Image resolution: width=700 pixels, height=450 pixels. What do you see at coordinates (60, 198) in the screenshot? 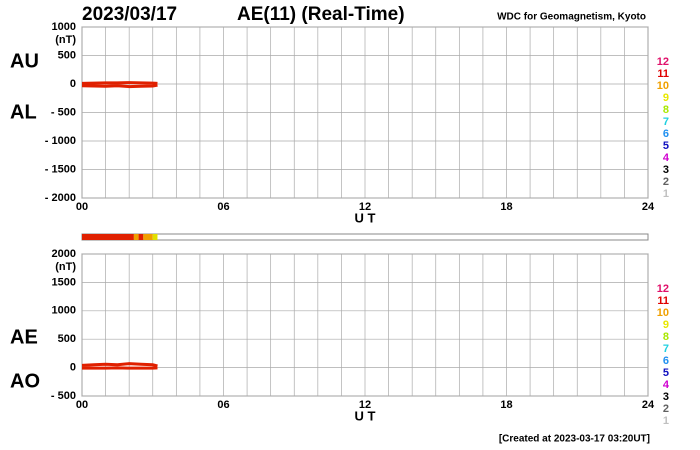
I see `y-tick-label: - 2000` at bounding box center [60, 198].